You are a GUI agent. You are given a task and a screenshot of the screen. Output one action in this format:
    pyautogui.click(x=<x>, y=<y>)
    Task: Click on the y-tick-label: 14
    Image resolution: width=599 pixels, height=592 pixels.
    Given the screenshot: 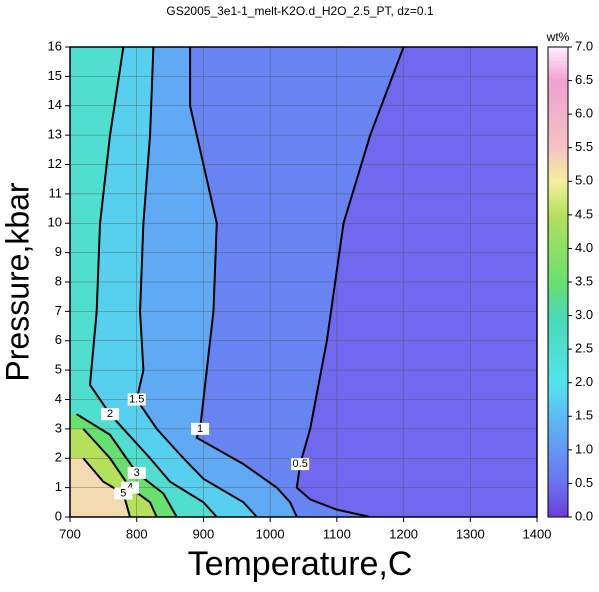 What is the action you would take?
    pyautogui.click(x=55, y=104)
    